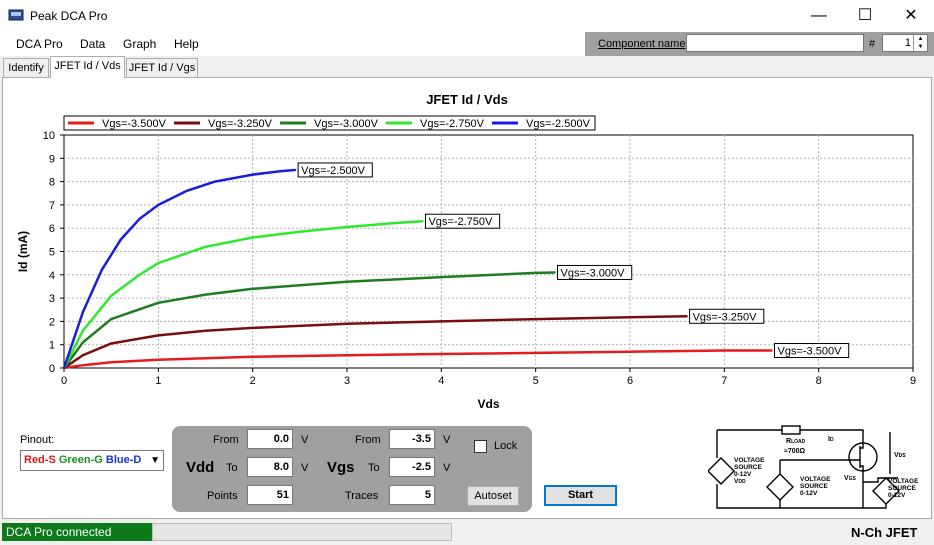  Describe the element at coordinates (630, 381) in the screenshot. I see `x-tick-label: 6` at that location.